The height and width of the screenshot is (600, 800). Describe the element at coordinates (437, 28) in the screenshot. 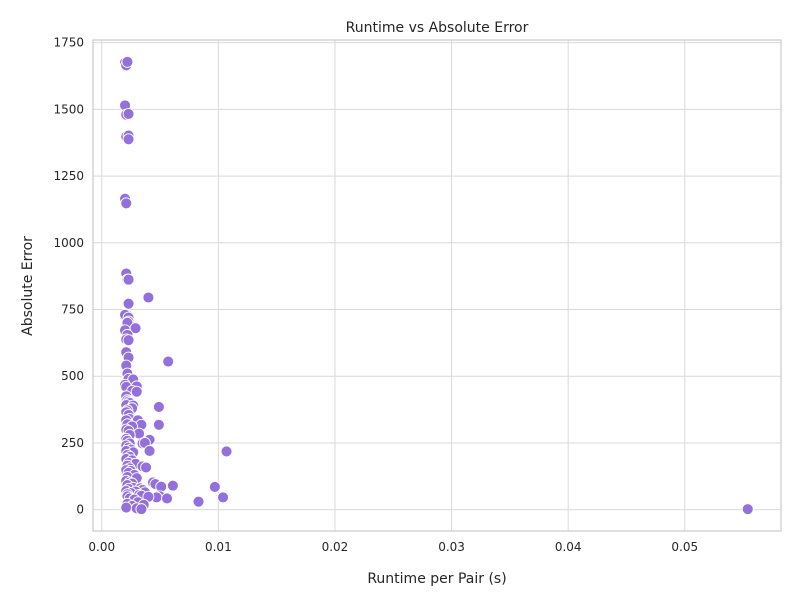

I see `chart-title: Runtime vs Absolute Error` at that location.